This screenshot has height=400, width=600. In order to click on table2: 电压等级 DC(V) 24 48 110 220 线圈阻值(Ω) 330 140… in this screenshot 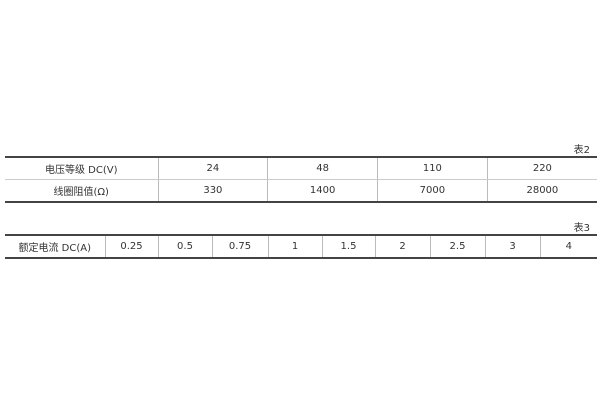, I will do `click(301, 179)`.